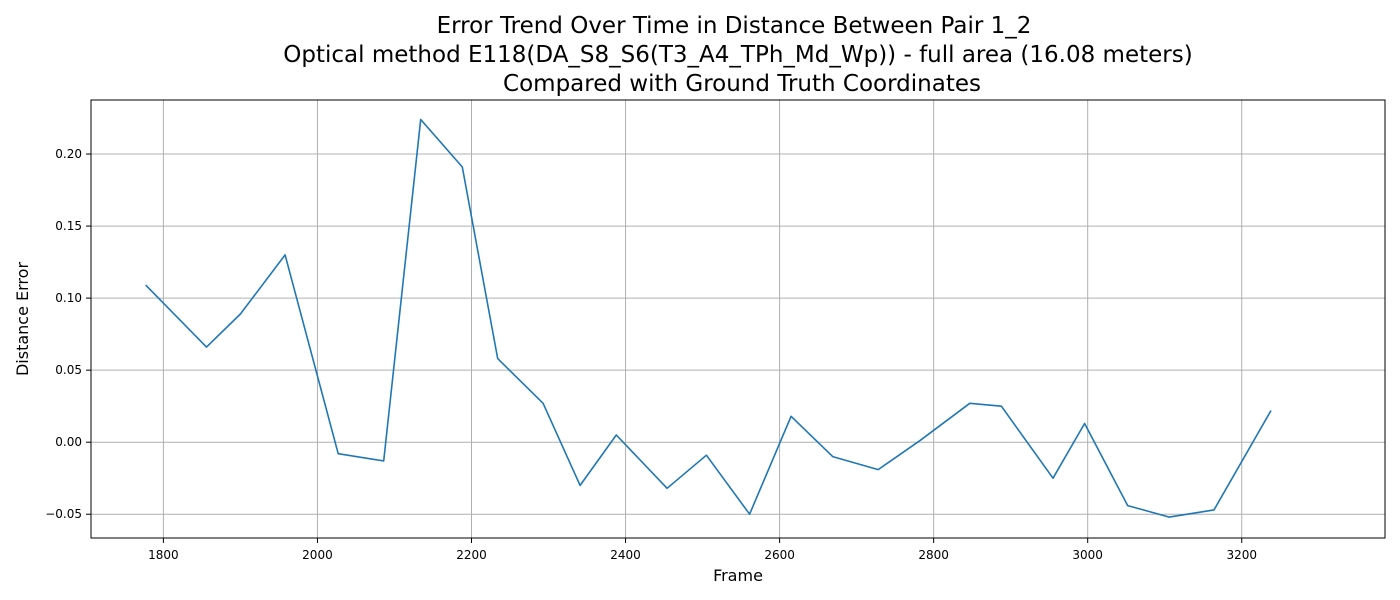 The height and width of the screenshot is (600, 1400). I want to click on y-tick-label: −0.05, so click(63, 514).